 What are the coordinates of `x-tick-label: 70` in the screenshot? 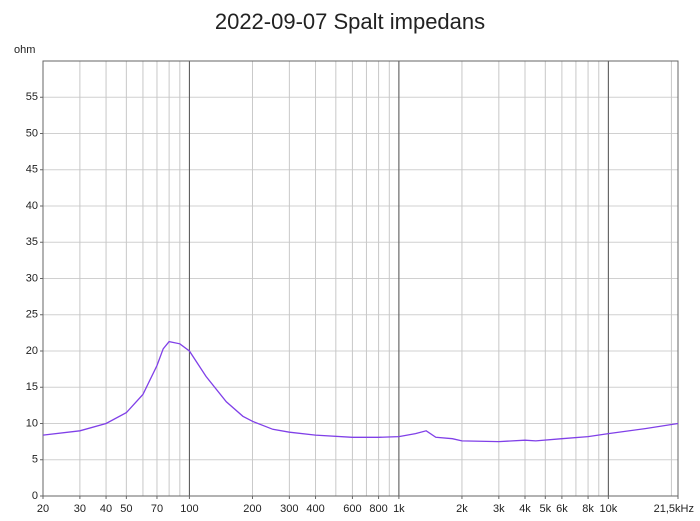 It's located at (157, 509).